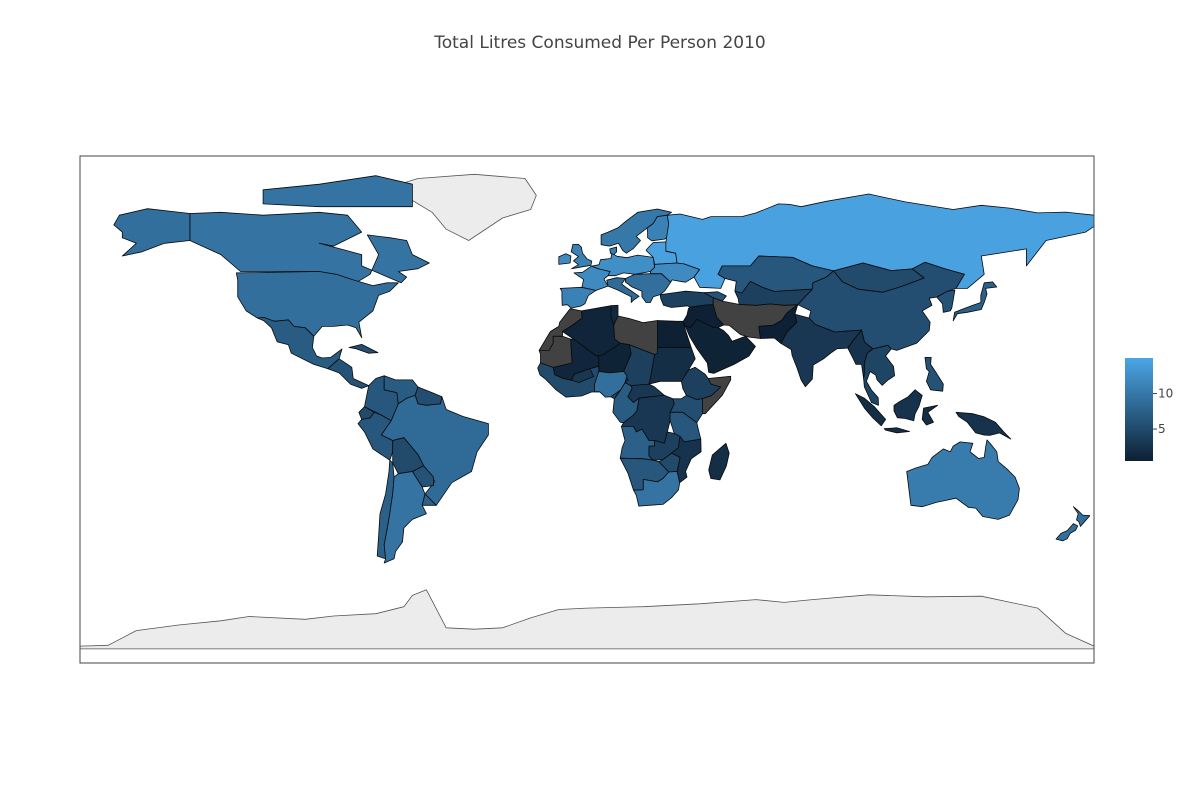 Image resolution: width=1200 pixels, height=800 pixels. What do you see at coordinates (908, 405) in the screenshot?
I see `region-borneo` at bounding box center [908, 405].